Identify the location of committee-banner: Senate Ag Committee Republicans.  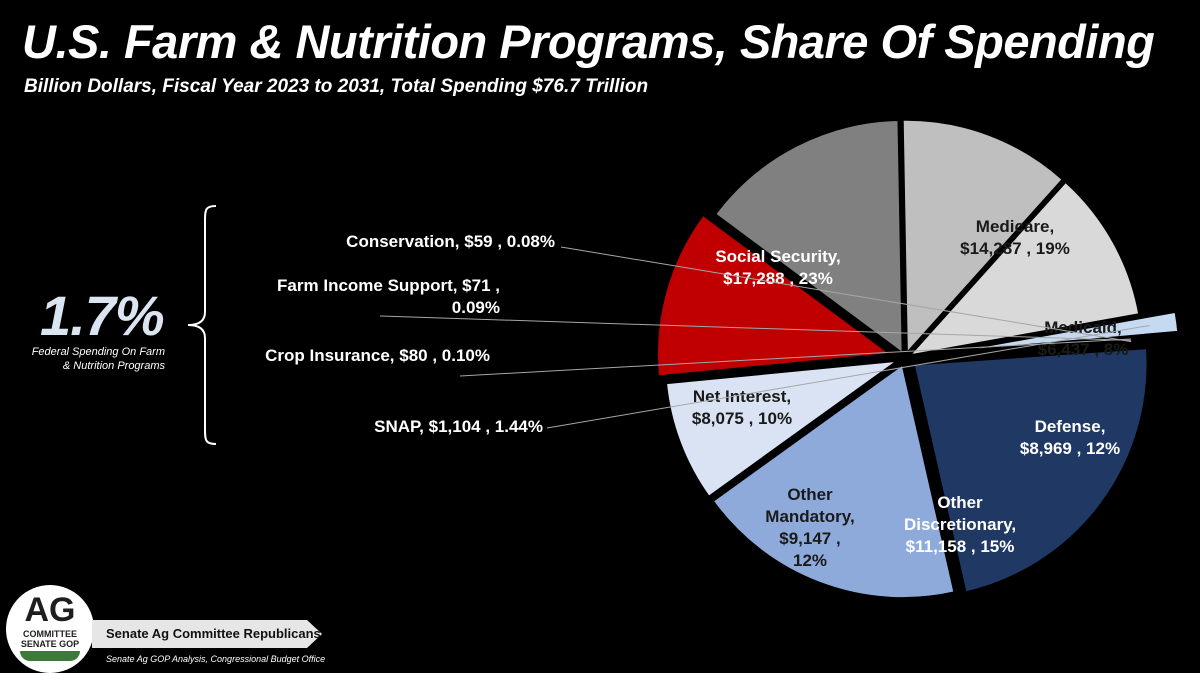
(207, 634).